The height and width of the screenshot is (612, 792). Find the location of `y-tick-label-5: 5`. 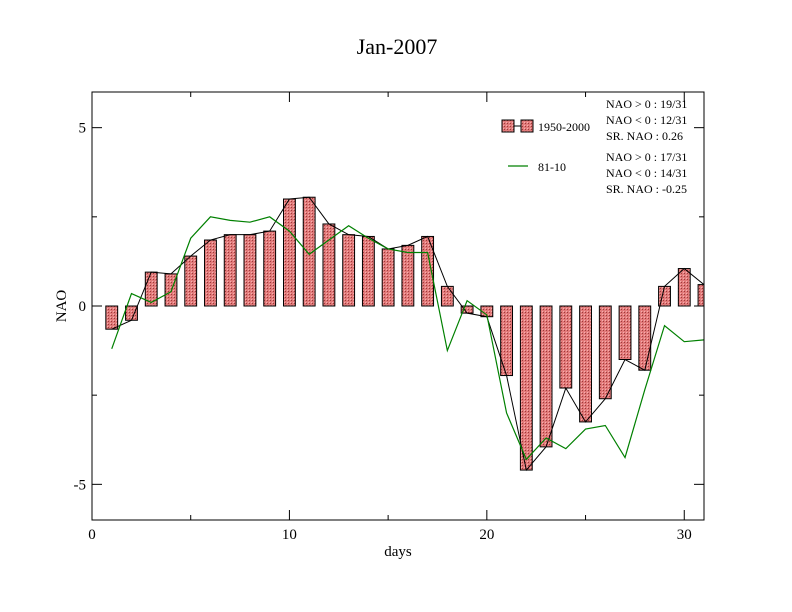

y-tick-label-5: 5 is located at coordinates (83, 129).